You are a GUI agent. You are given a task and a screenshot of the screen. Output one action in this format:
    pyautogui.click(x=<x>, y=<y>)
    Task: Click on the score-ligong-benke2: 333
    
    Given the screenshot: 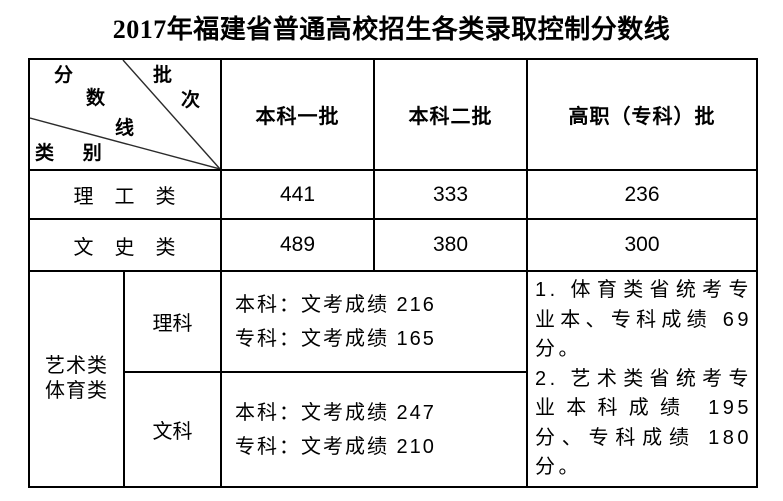 What is the action you would take?
    pyautogui.click(x=450, y=194)
    